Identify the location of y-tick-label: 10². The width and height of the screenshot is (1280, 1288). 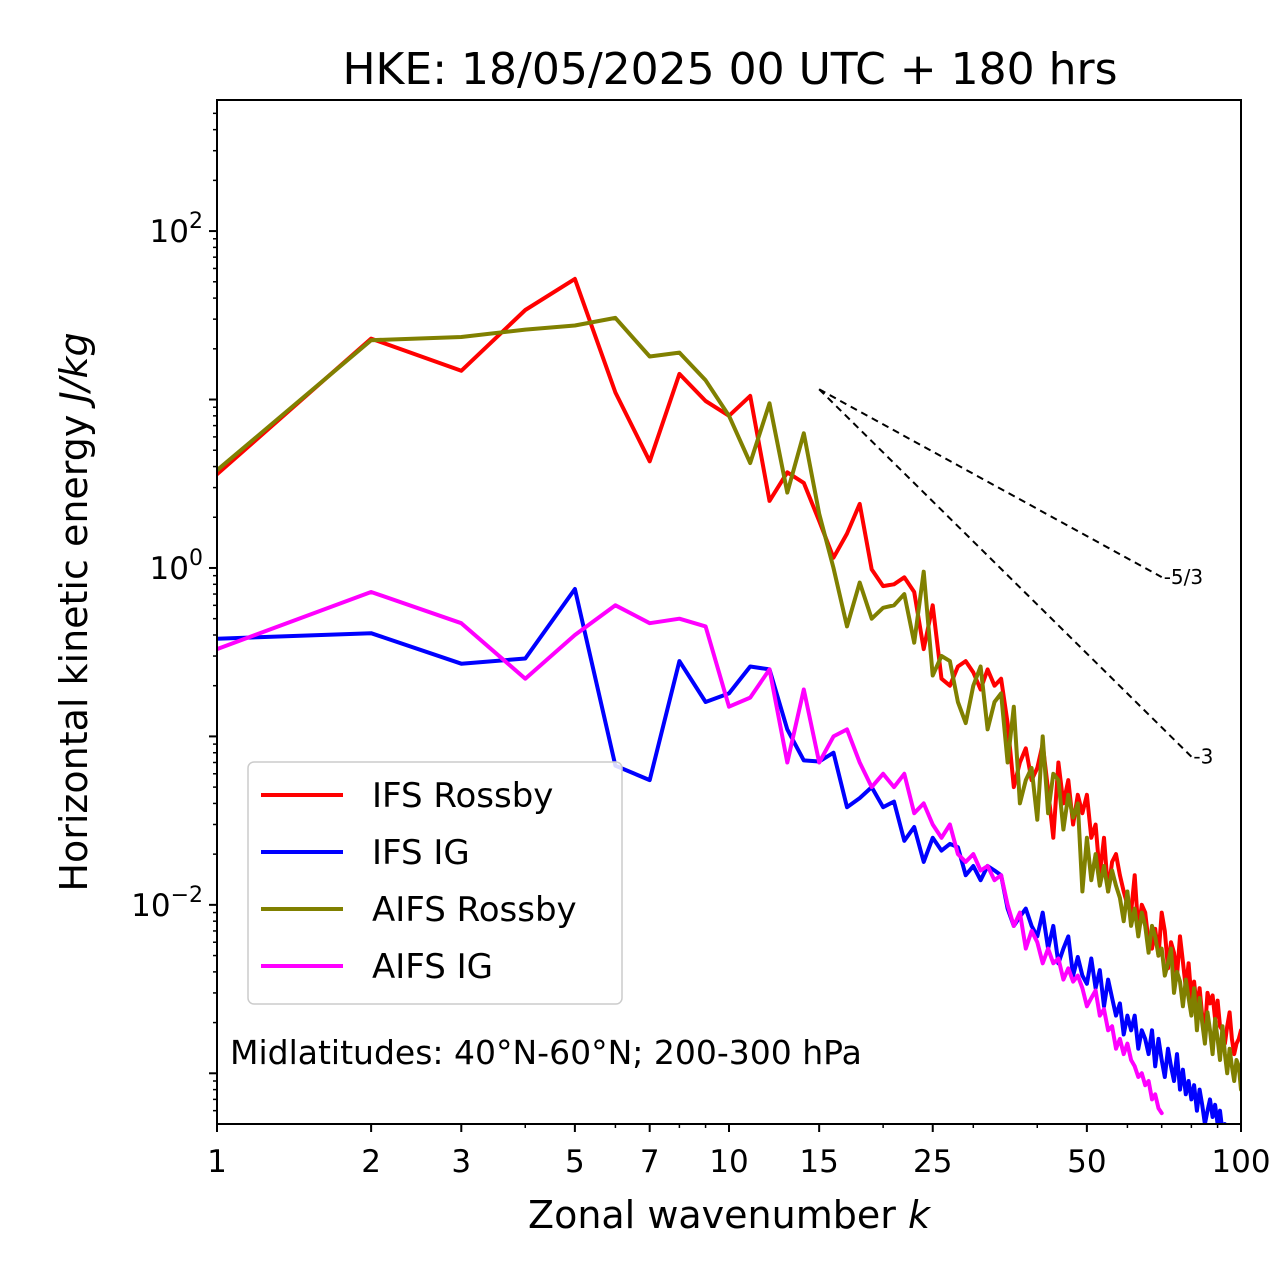
(176, 229).